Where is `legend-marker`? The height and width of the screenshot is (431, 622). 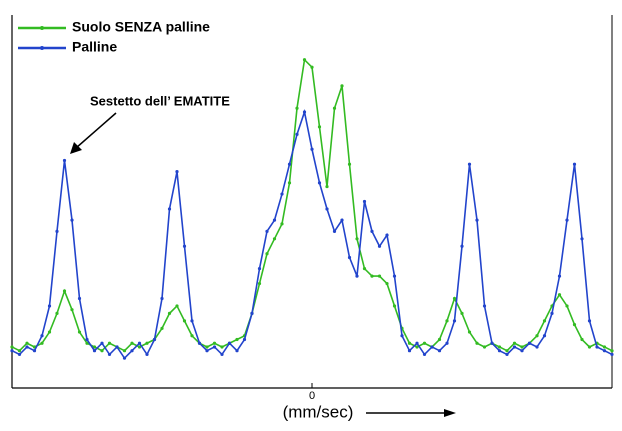 legend-marker is located at coordinates (42, 28).